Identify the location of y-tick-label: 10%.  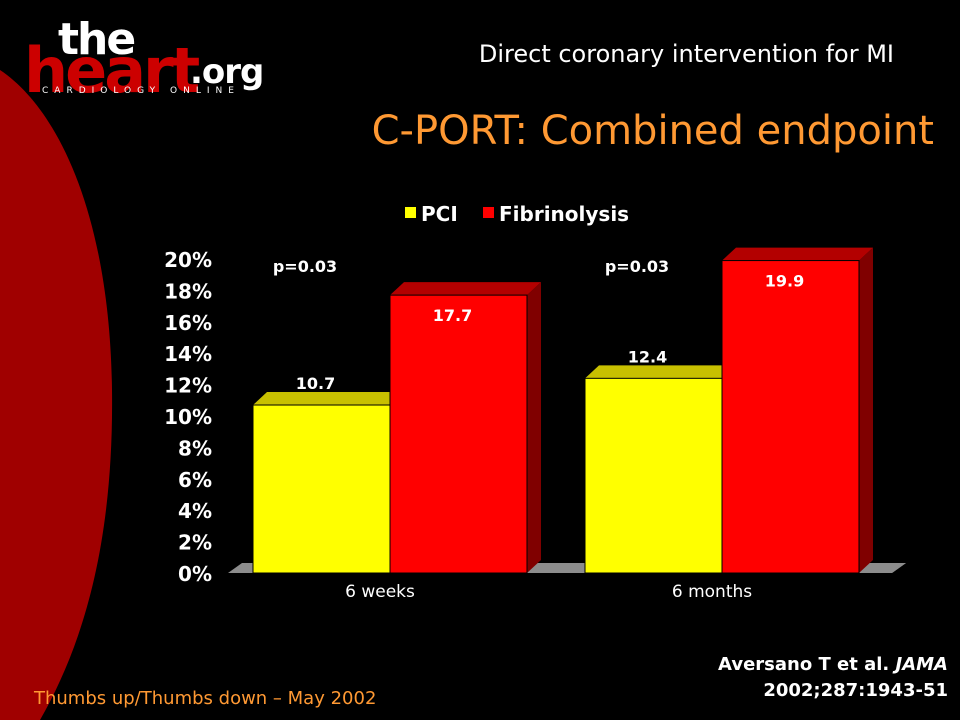
(188, 417).